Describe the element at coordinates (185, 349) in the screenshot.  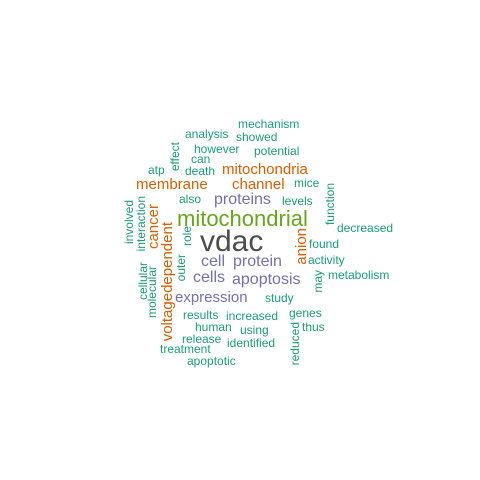
I see `word-treatment: treatment` at that location.